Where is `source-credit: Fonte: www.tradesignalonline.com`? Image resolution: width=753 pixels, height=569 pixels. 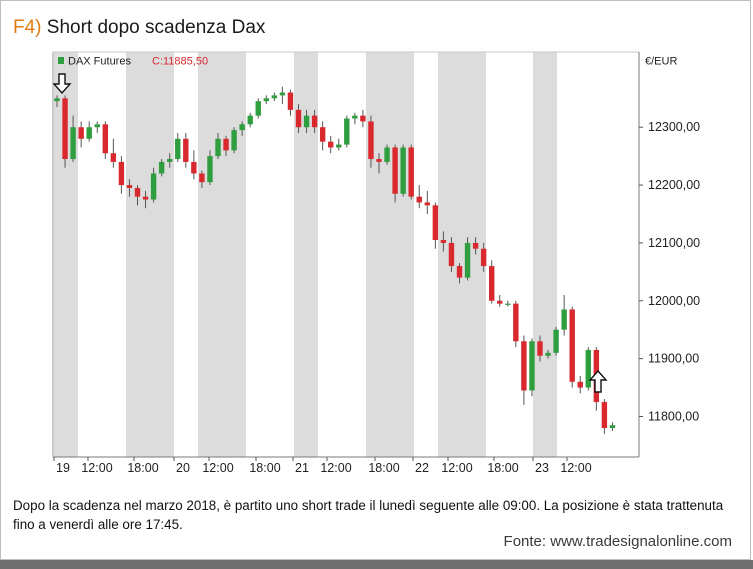 source-credit: Fonte: www.tradesignalonline.com is located at coordinates (617, 541).